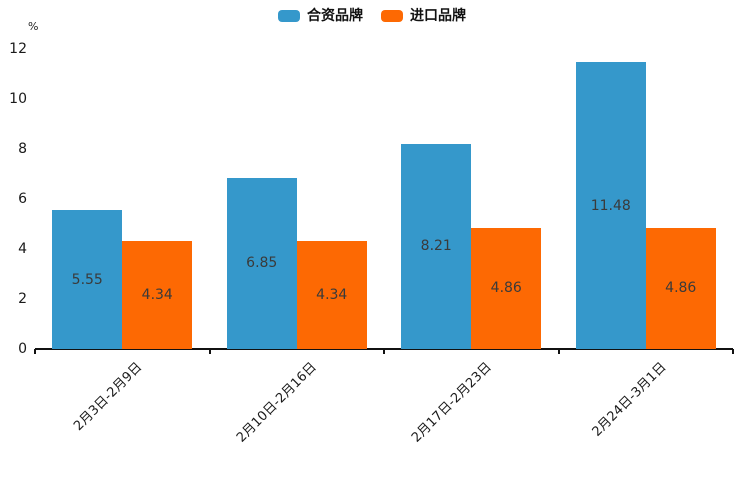 The image size is (744, 496). I want to click on y-axis-tick-label: 2, so click(22, 299).